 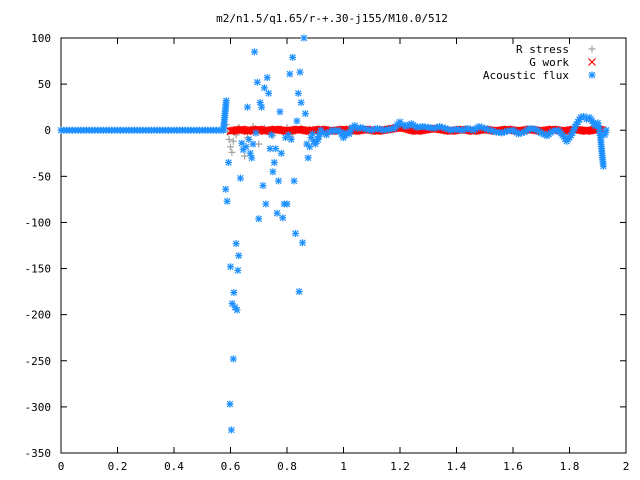 I want to click on x-tick-label: 1.4, so click(x=457, y=466).